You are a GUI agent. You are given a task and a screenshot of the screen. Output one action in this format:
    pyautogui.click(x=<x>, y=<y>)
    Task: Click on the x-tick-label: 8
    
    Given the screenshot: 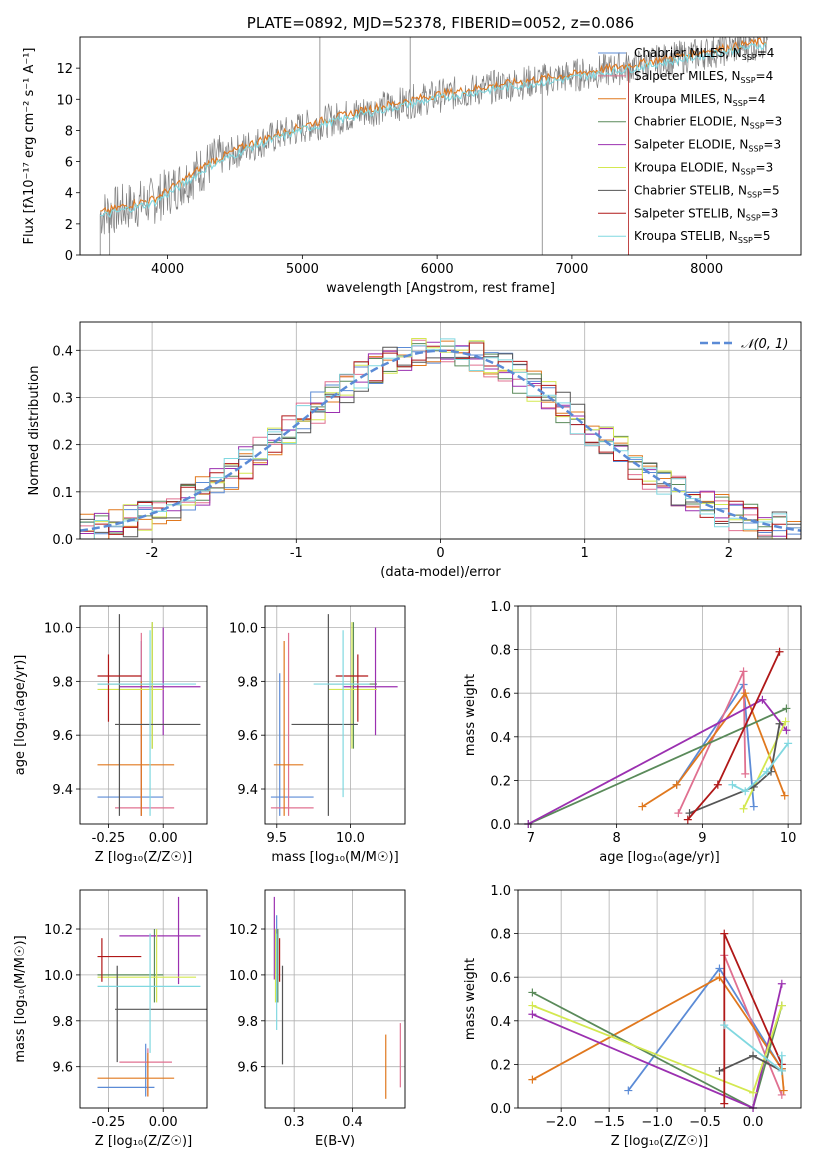 What is the action you would take?
    pyautogui.click(x=616, y=838)
    